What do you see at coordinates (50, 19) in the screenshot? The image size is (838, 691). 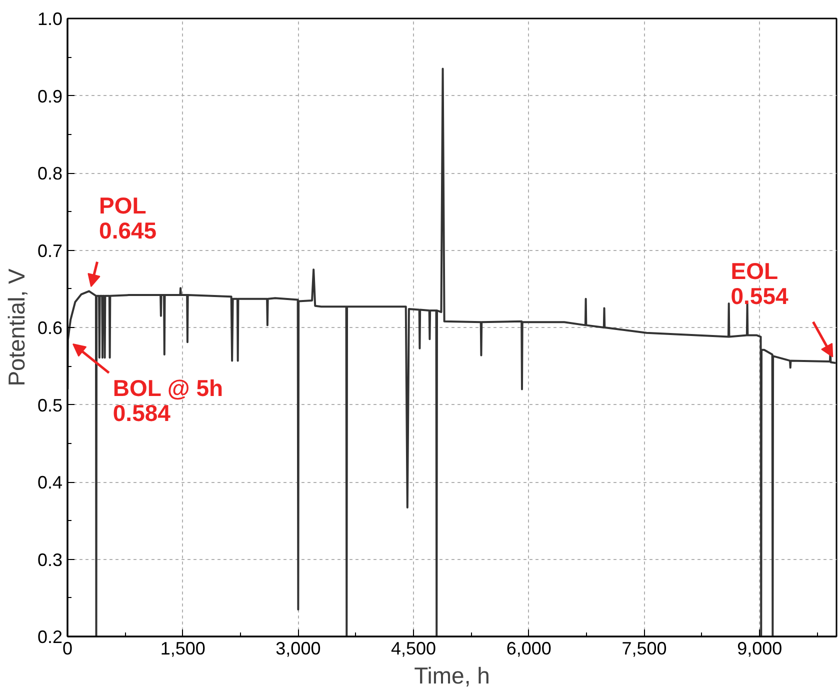 I see `y-tick-label: 1.0` at bounding box center [50, 19].